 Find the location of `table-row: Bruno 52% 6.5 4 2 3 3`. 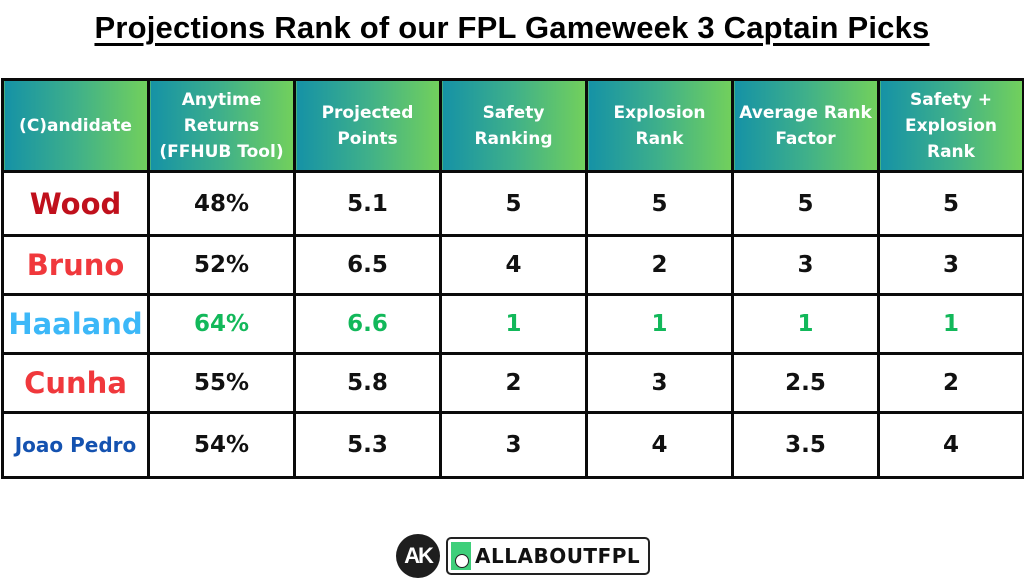

table-row: Bruno 52% 6.5 4 2 3 3 is located at coordinates (512, 265).